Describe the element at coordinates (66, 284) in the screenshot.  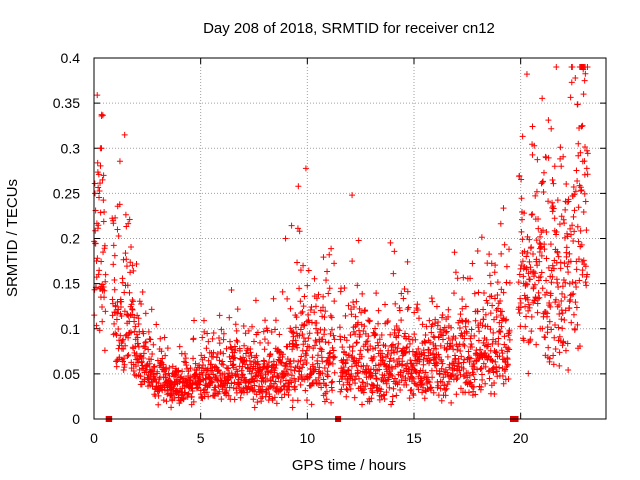
I see `y-tick-label: 0.15` at that location.